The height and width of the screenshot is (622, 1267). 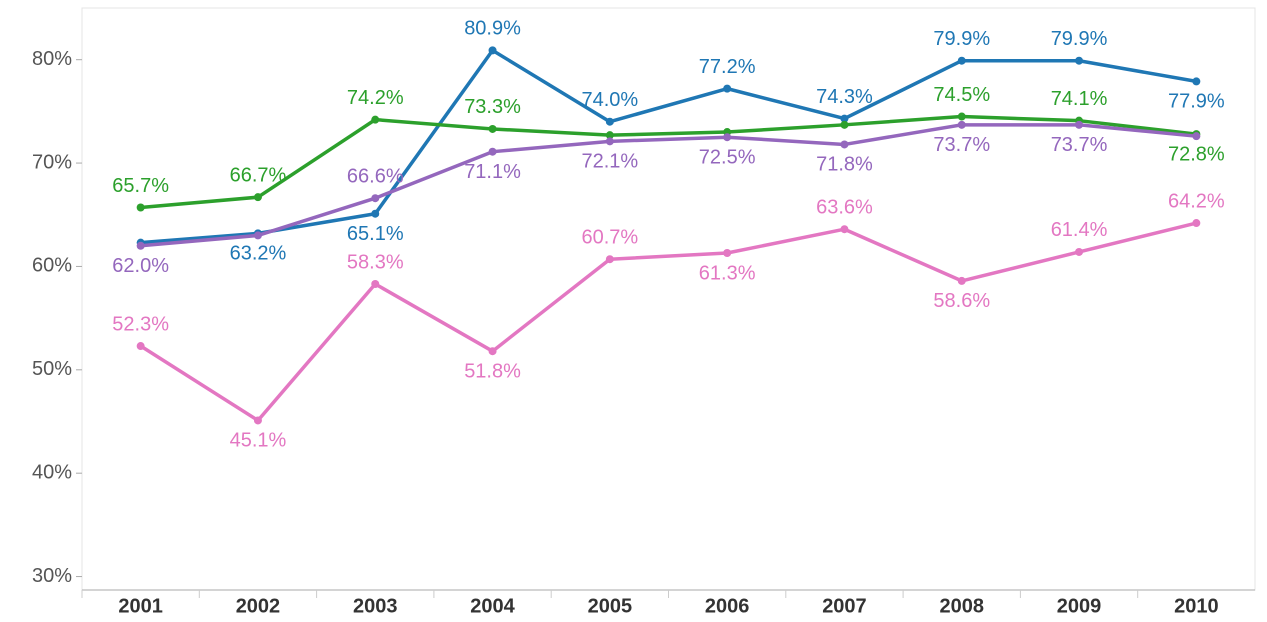 I want to click on data-label: 58.6%, so click(x=961, y=301).